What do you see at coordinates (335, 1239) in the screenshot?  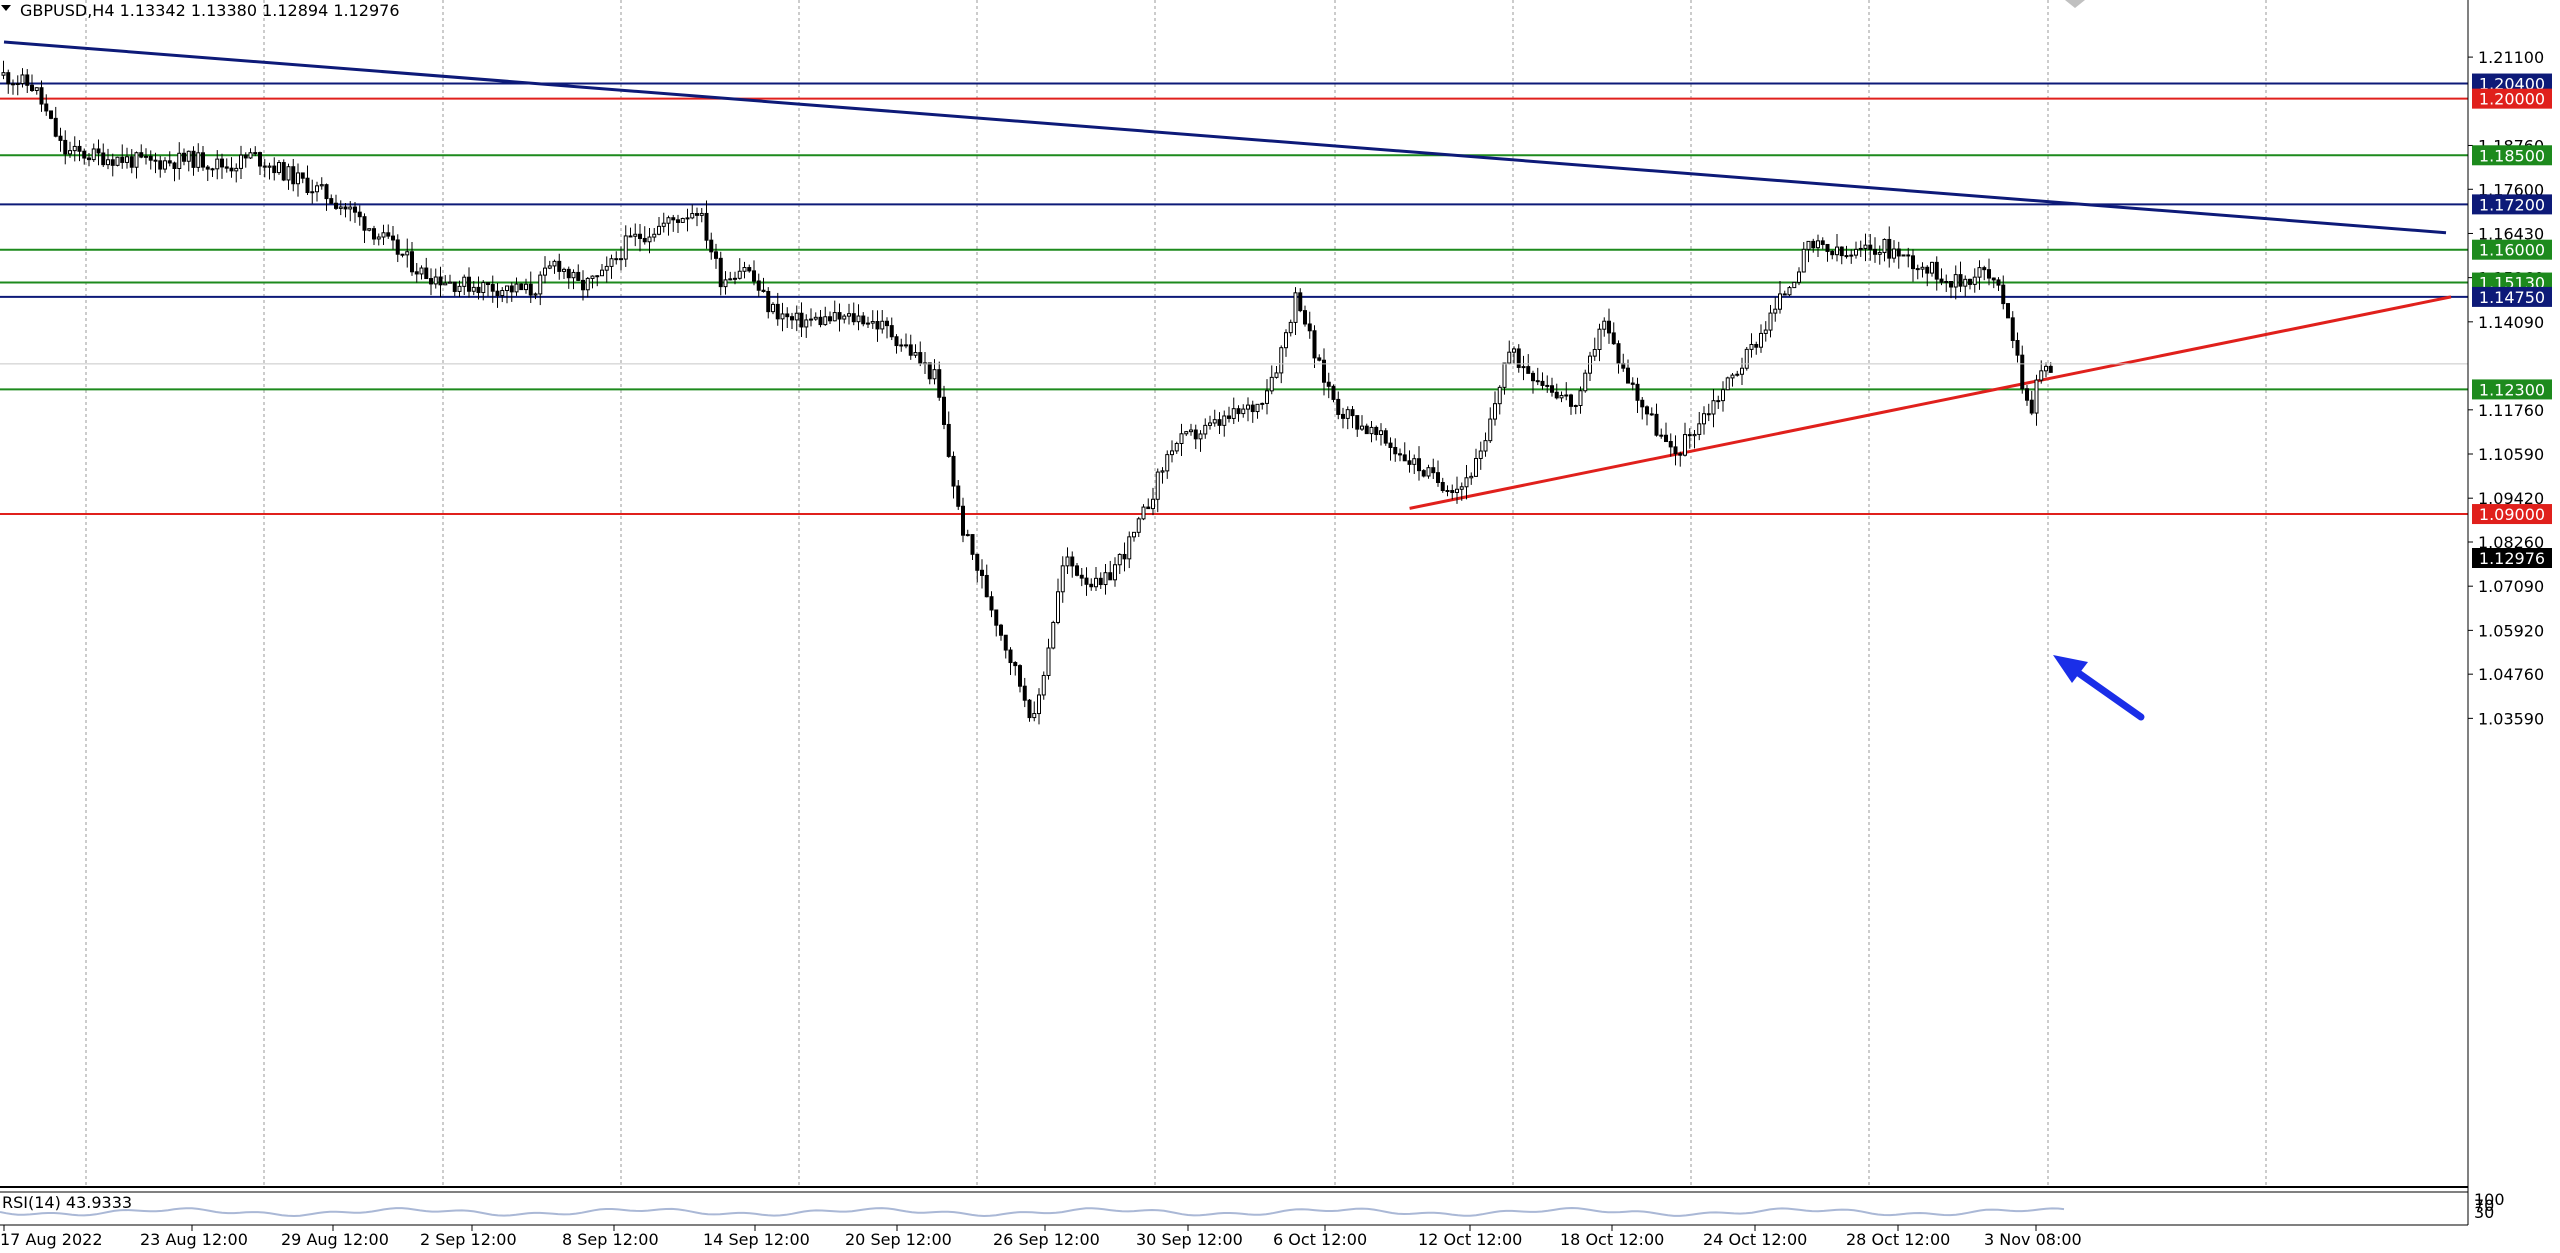 I see `time-tick-label: 29 Aug 12:00` at bounding box center [335, 1239].